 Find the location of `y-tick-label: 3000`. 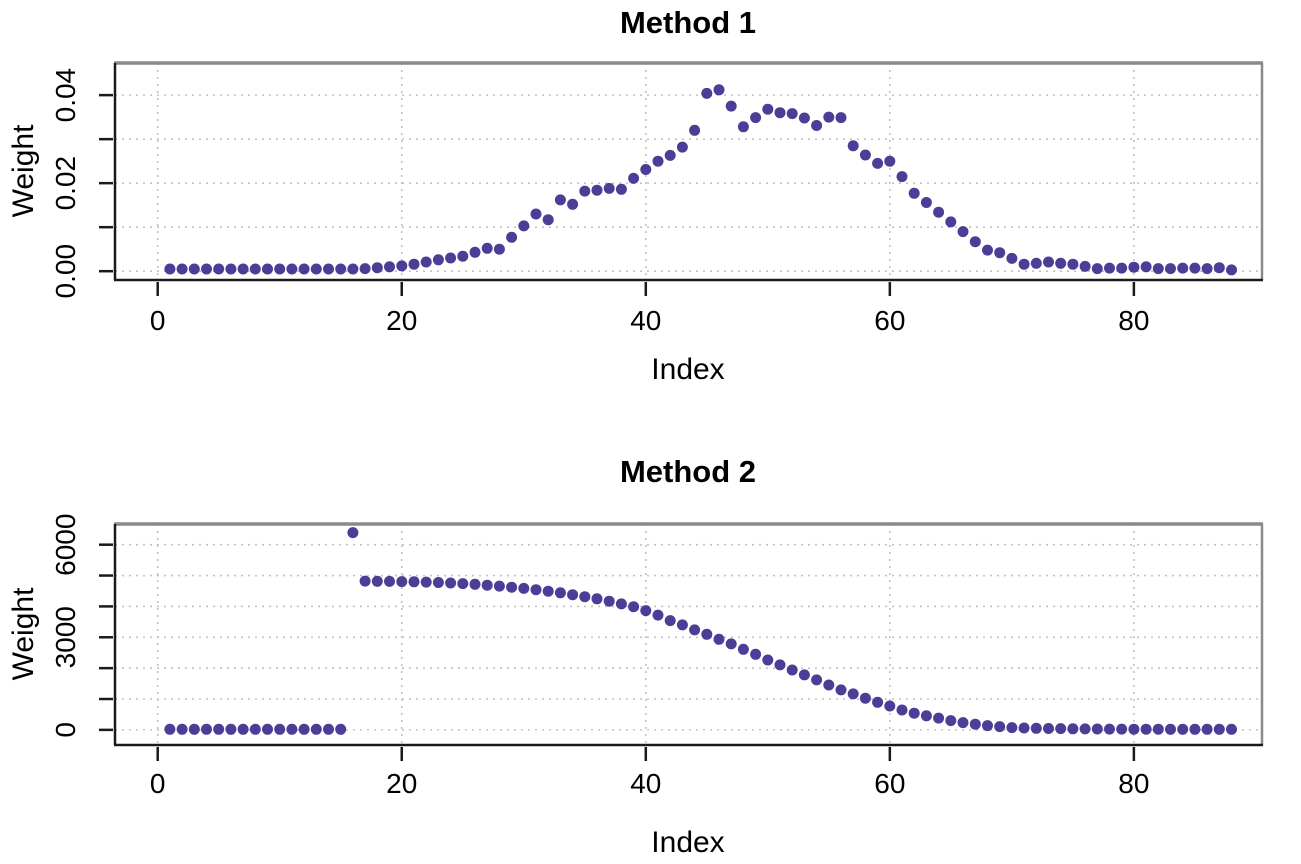

y-tick-label: 3000 is located at coordinates (65, 637).